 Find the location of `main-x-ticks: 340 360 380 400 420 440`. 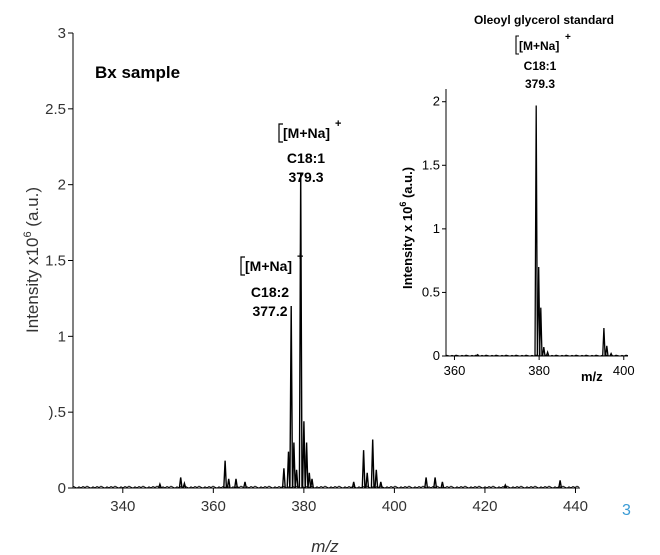

main-x-ticks: 340 360 380 400 420 440 is located at coordinates (349, 501).